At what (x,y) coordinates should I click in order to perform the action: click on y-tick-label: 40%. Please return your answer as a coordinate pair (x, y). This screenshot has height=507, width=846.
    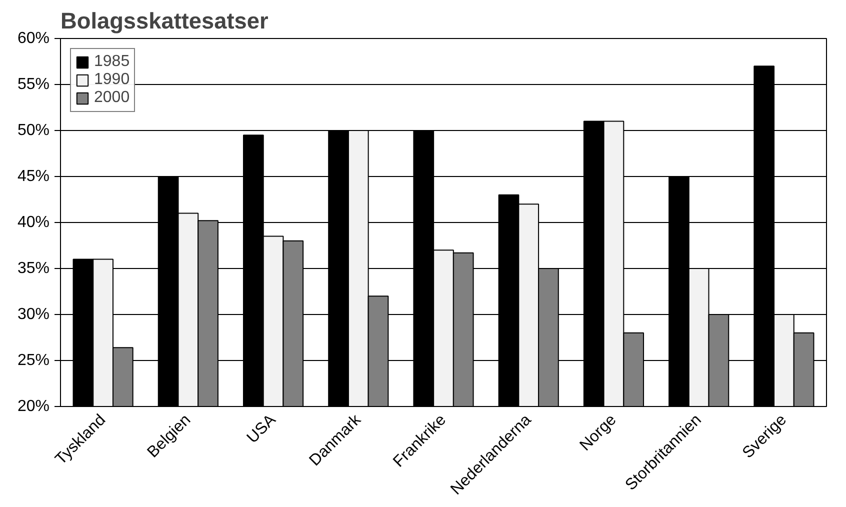
    Looking at the image, I should click on (33, 222).